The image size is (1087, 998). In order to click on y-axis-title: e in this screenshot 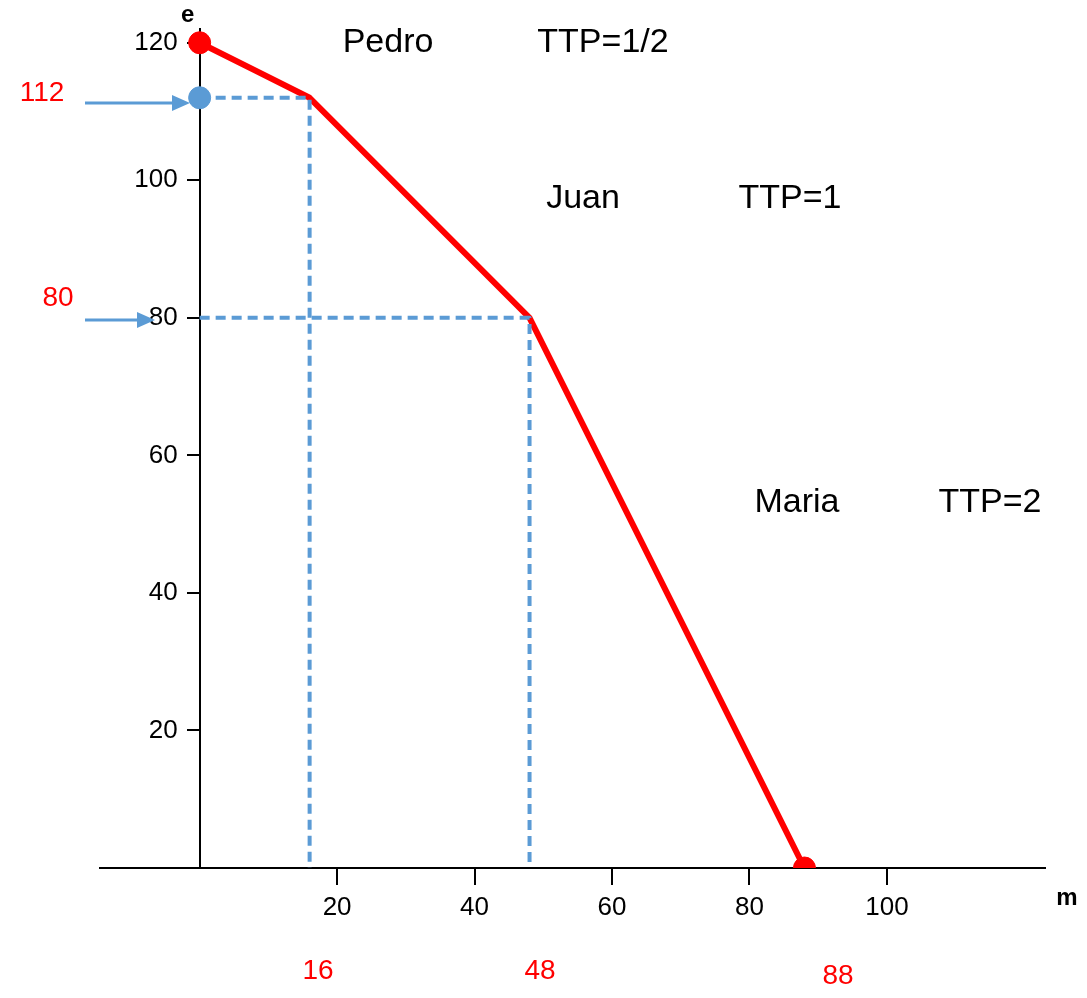, I will do `click(187, 13)`.